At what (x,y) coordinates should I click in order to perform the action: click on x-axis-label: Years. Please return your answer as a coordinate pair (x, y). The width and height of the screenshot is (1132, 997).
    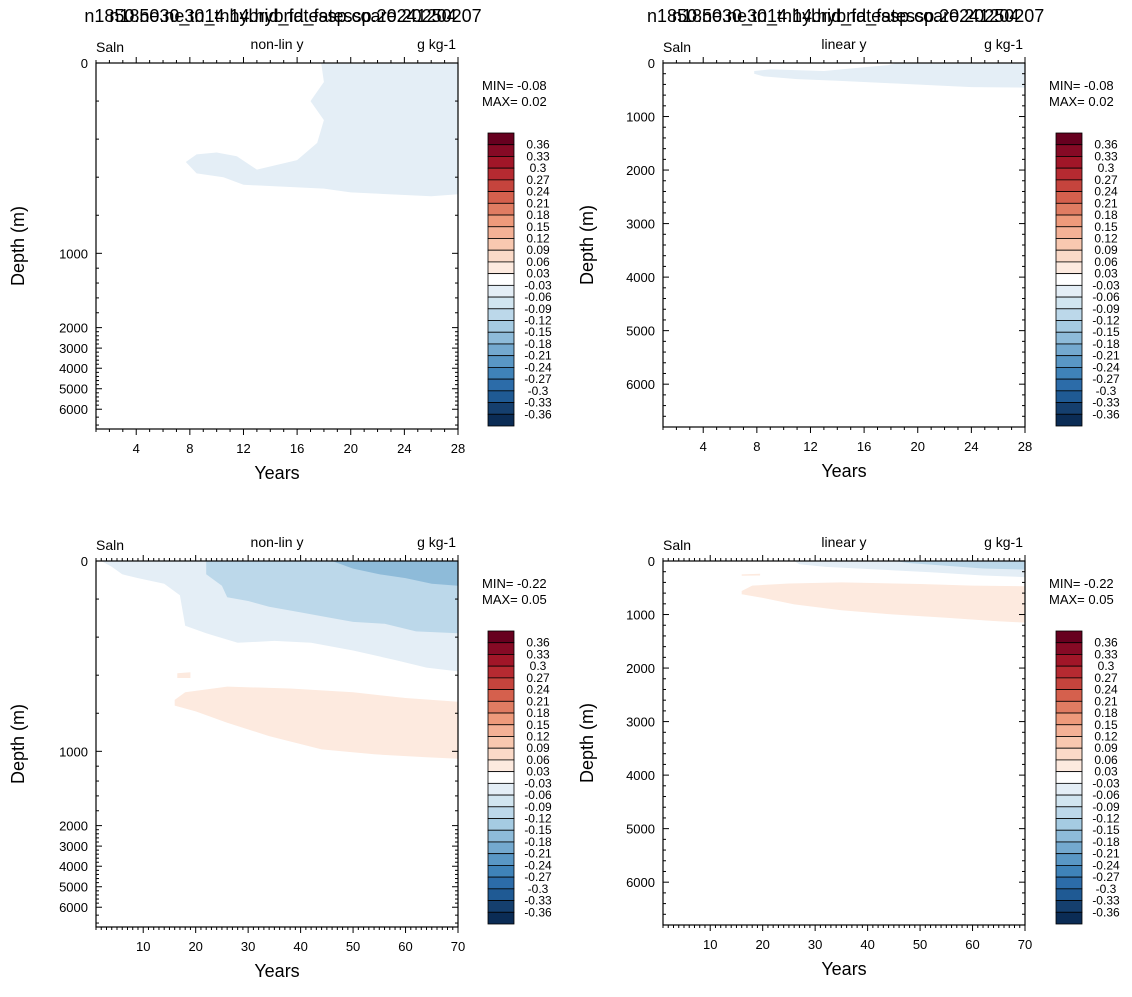
    Looking at the image, I should click on (276, 971).